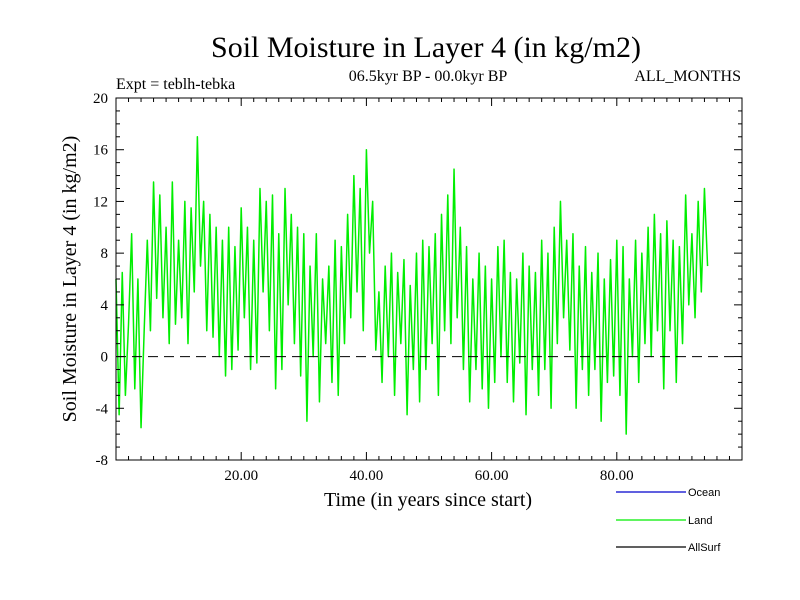 This screenshot has width=800, height=600. Describe the element at coordinates (175, 84) in the screenshot. I see `chart-subtitle-experiment: Expt = teblh-tebka` at that location.